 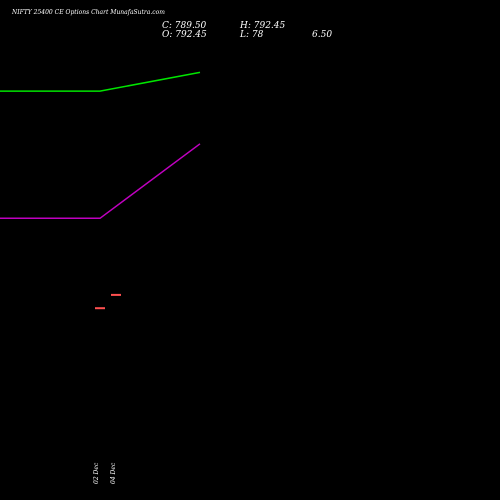 I want to click on x-tick-label: 04 Dec, so click(x=113, y=473).